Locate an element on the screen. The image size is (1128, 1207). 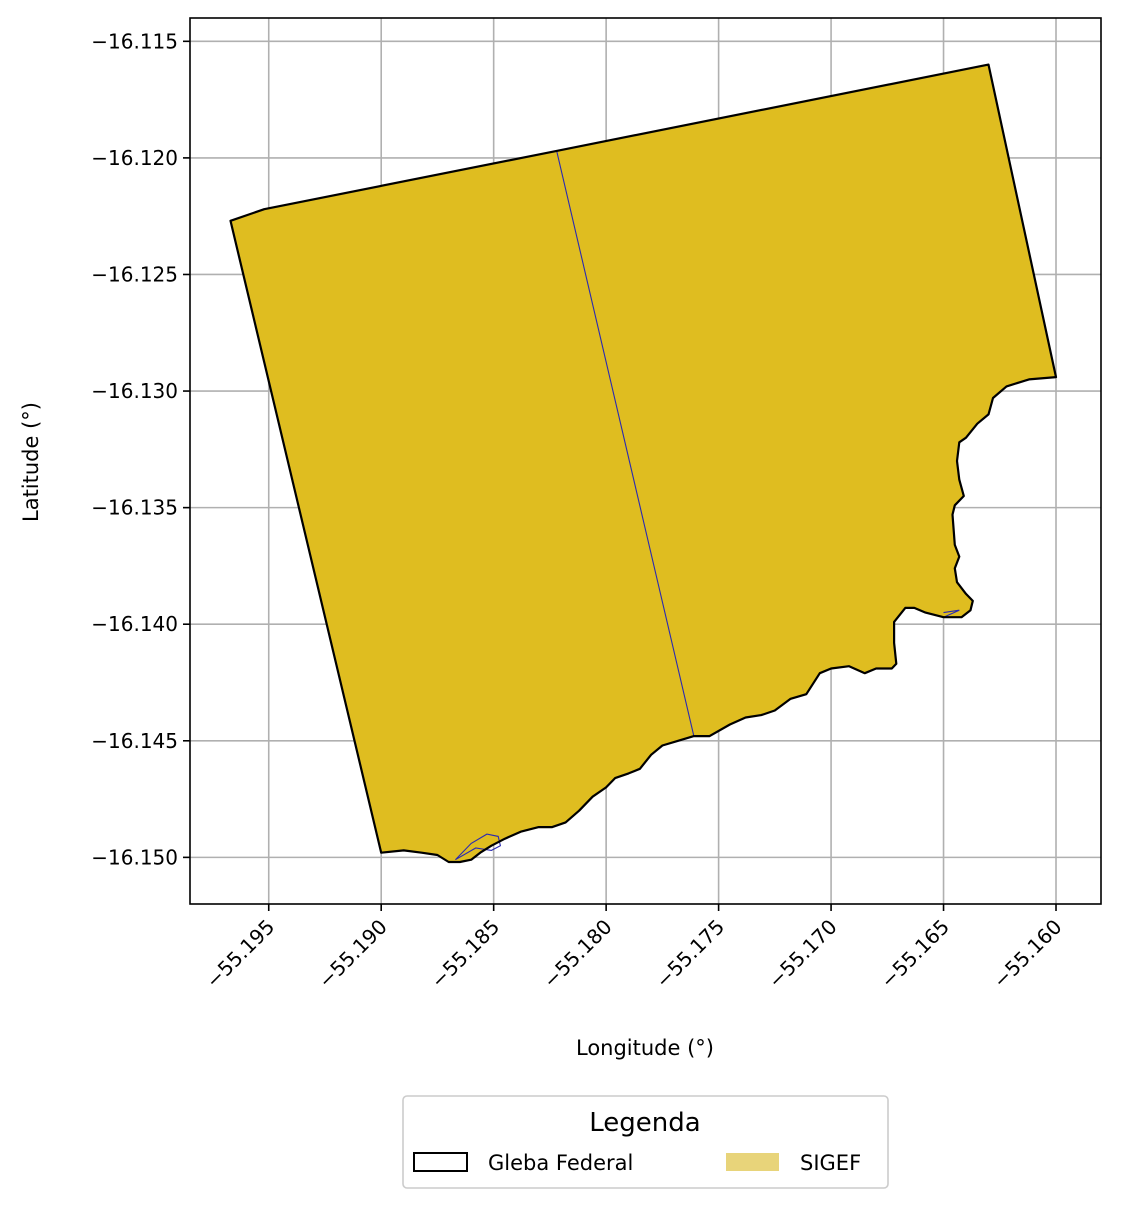
y-axis-label: Latitude (°) is located at coordinates (31, 462).